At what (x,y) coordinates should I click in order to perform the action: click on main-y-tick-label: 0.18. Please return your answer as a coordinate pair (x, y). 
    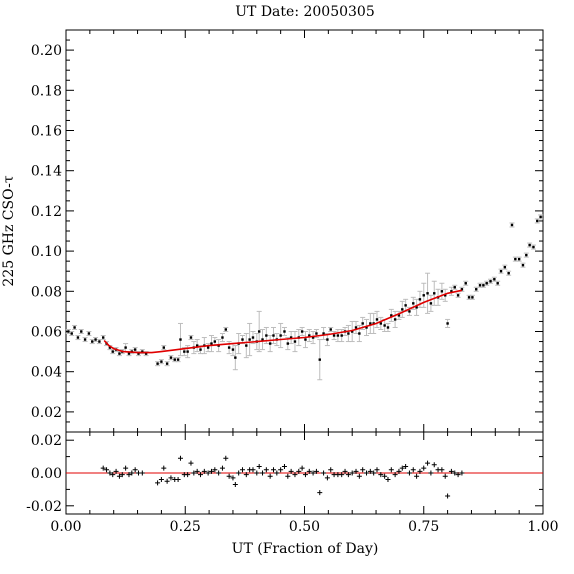
    Looking at the image, I should click on (46, 91).